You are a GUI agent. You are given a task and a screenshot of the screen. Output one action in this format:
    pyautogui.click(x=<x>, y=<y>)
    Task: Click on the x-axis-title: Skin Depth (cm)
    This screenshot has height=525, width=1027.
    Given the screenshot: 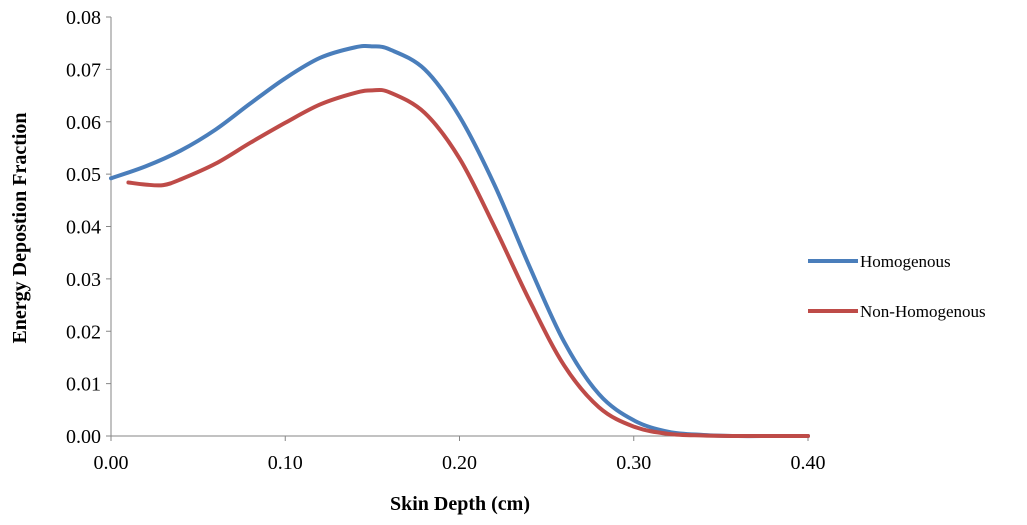 What is the action you would take?
    pyautogui.click(x=460, y=504)
    